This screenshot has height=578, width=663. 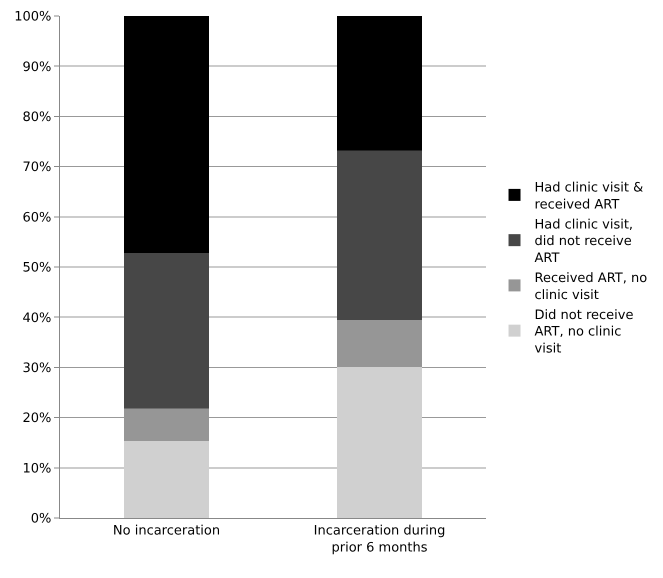 What do you see at coordinates (37, 117) in the screenshot?
I see `y-tick-label: 80%` at bounding box center [37, 117].